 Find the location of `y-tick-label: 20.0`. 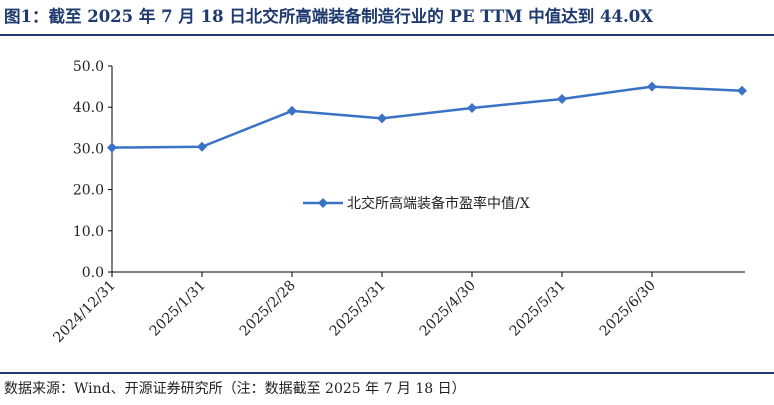

y-tick-label: 20.0 is located at coordinates (88, 191).